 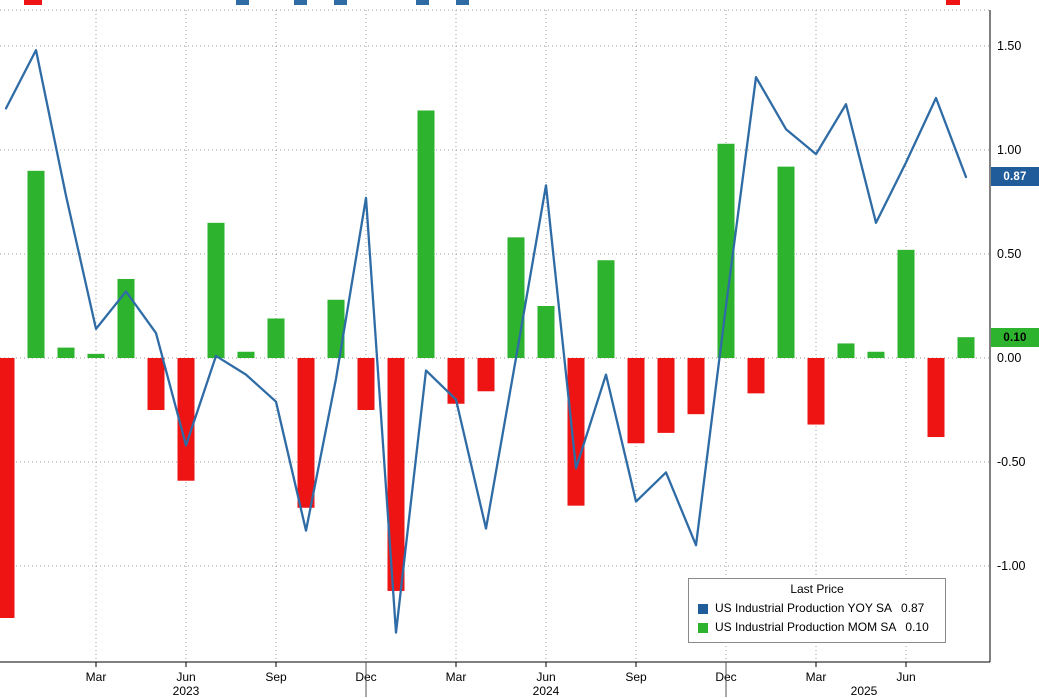 What do you see at coordinates (1009, 150) in the screenshot?
I see `svg-text: 1.00` at bounding box center [1009, 150].